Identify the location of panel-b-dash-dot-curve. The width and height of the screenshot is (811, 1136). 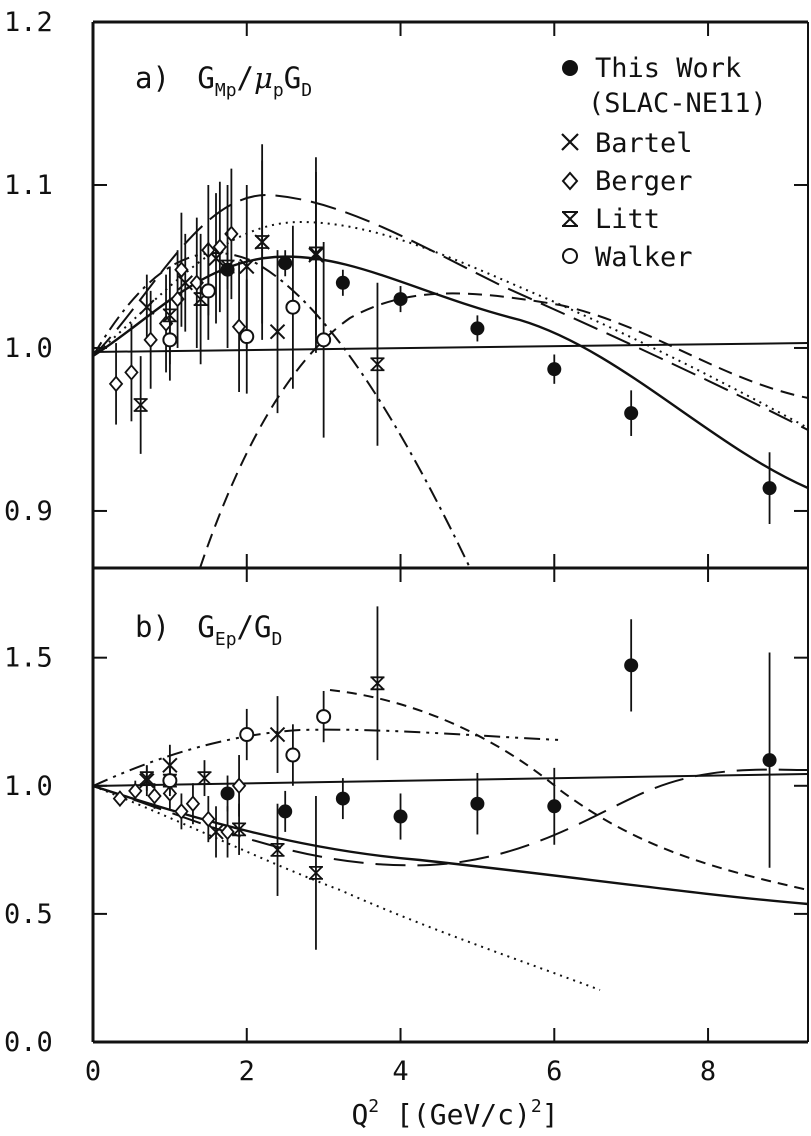
(326, 757).